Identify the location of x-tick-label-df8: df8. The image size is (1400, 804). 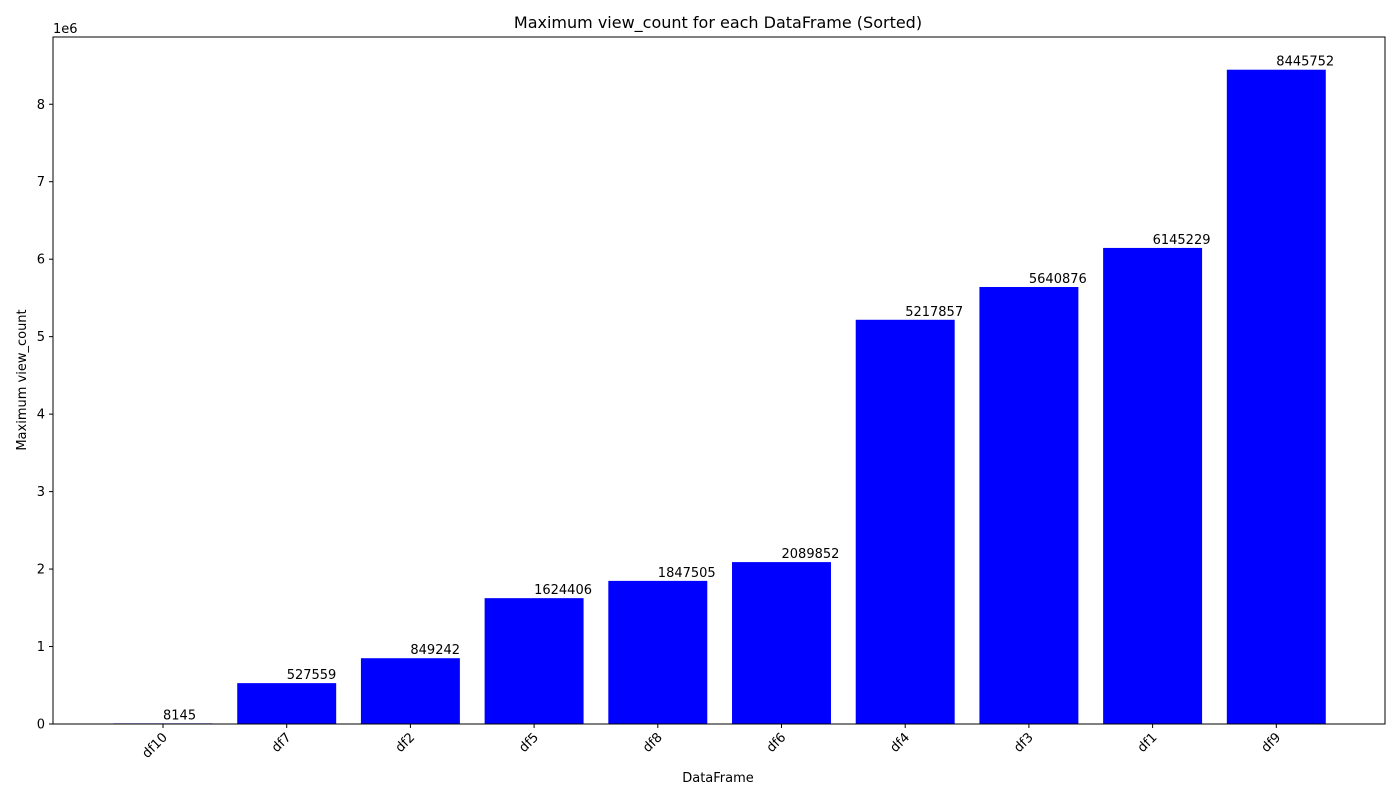
(653, 743).